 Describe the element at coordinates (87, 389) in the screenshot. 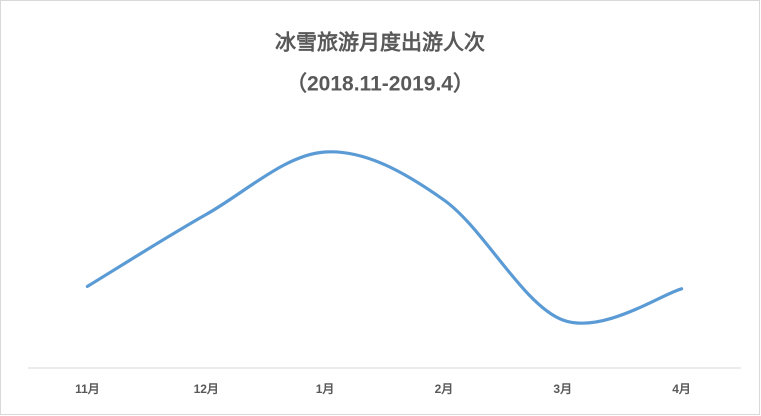

I see `x-tick-label: 11月` at that location.